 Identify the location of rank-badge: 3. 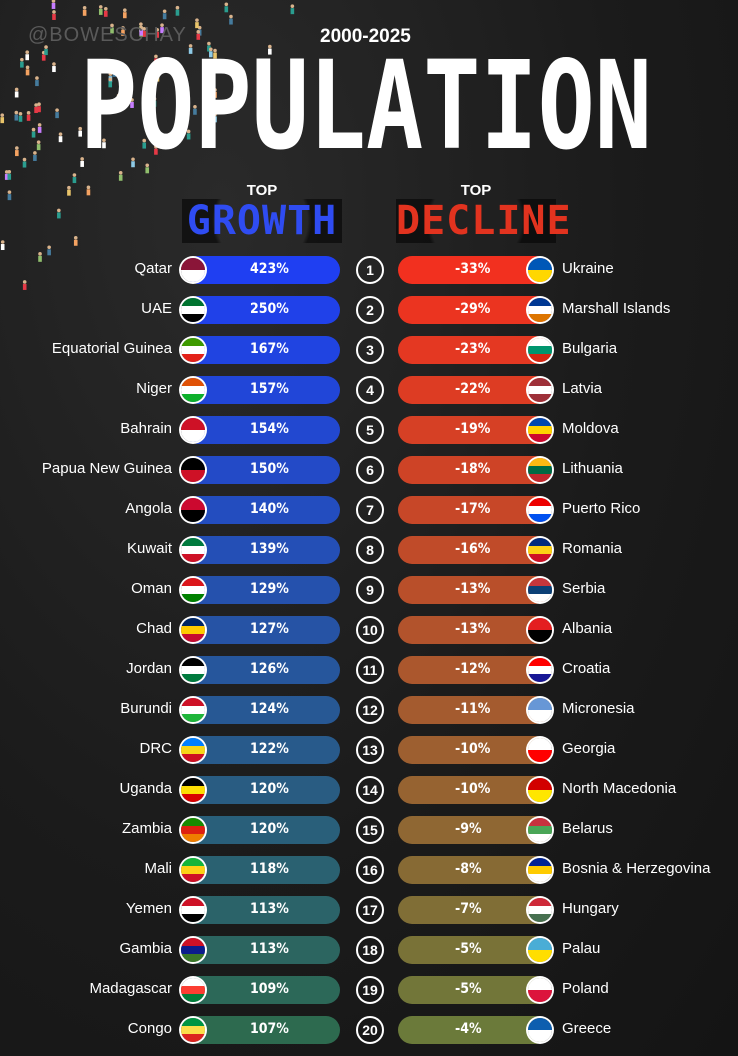
(370, 350).